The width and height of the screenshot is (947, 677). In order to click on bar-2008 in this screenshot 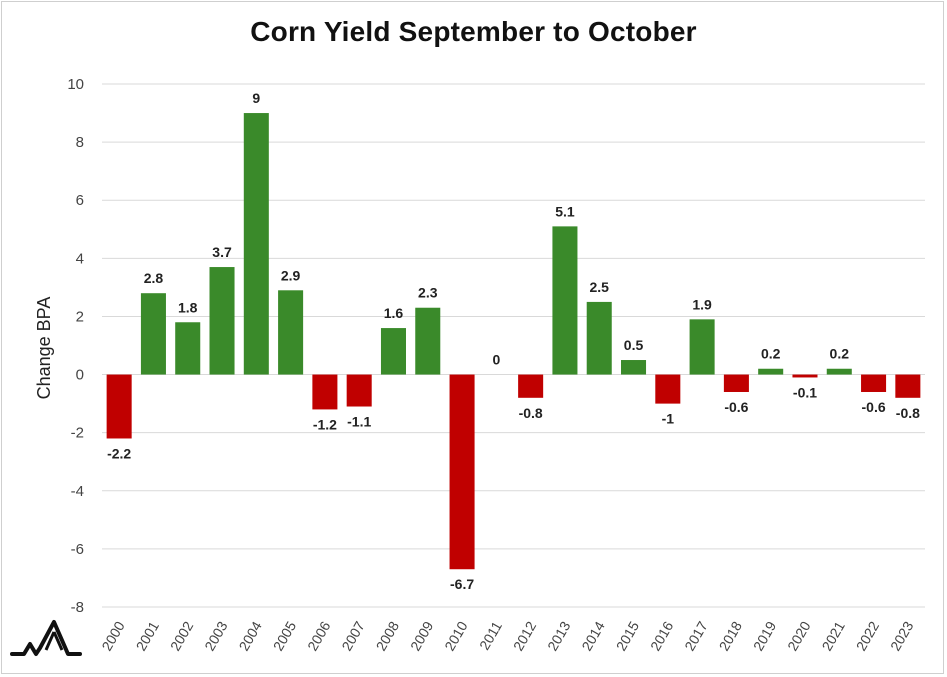, I will do `click(393, 351)`.